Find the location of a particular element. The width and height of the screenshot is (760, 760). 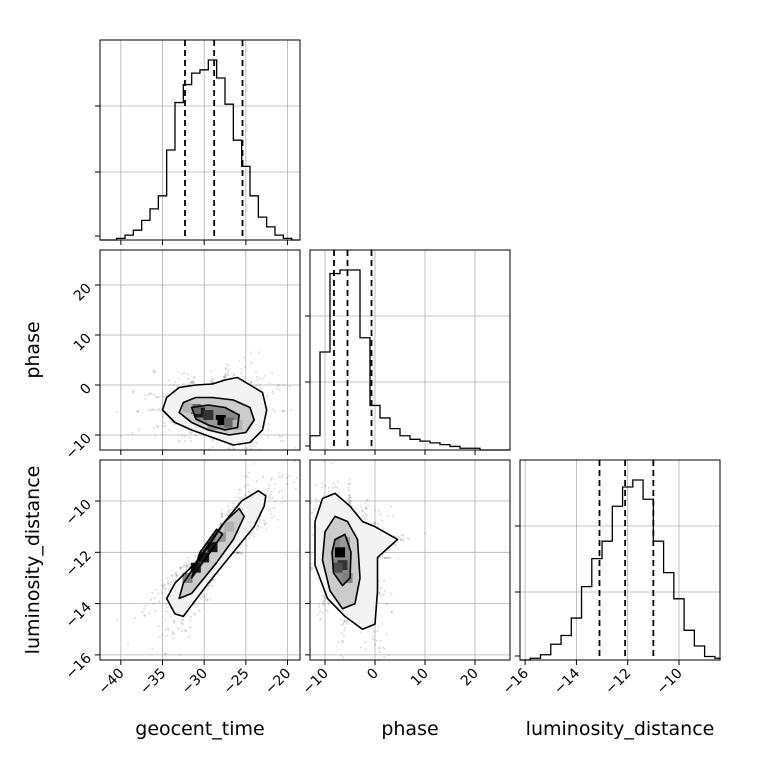

panel-frame is located at coordinates (410, 560).